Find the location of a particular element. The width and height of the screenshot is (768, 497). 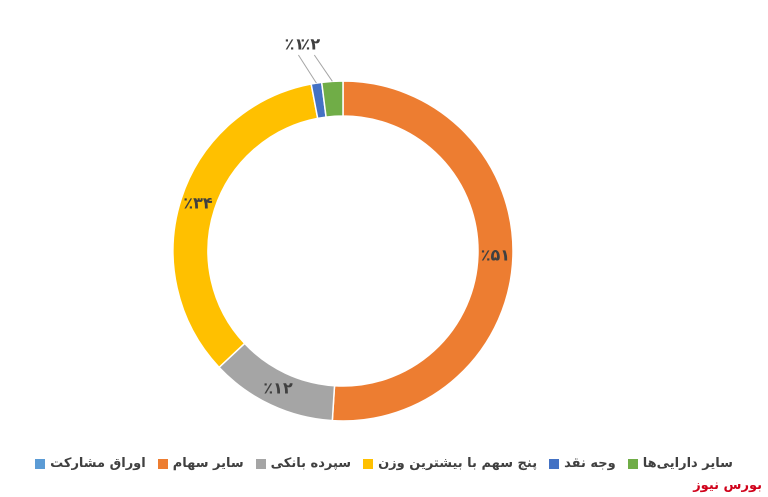

legend-label: سایر سهام is located at coordinates (208, 463).